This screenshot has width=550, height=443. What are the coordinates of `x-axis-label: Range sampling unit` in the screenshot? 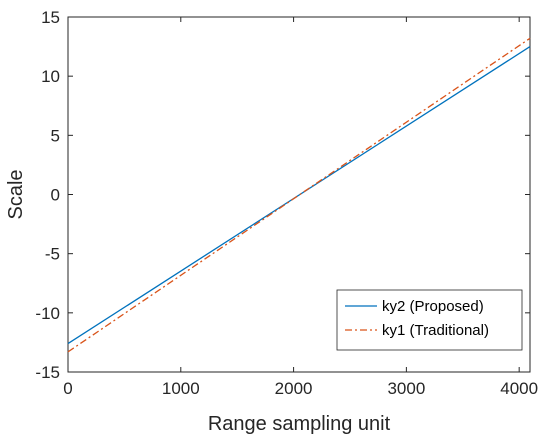 It's located at (299, 424).